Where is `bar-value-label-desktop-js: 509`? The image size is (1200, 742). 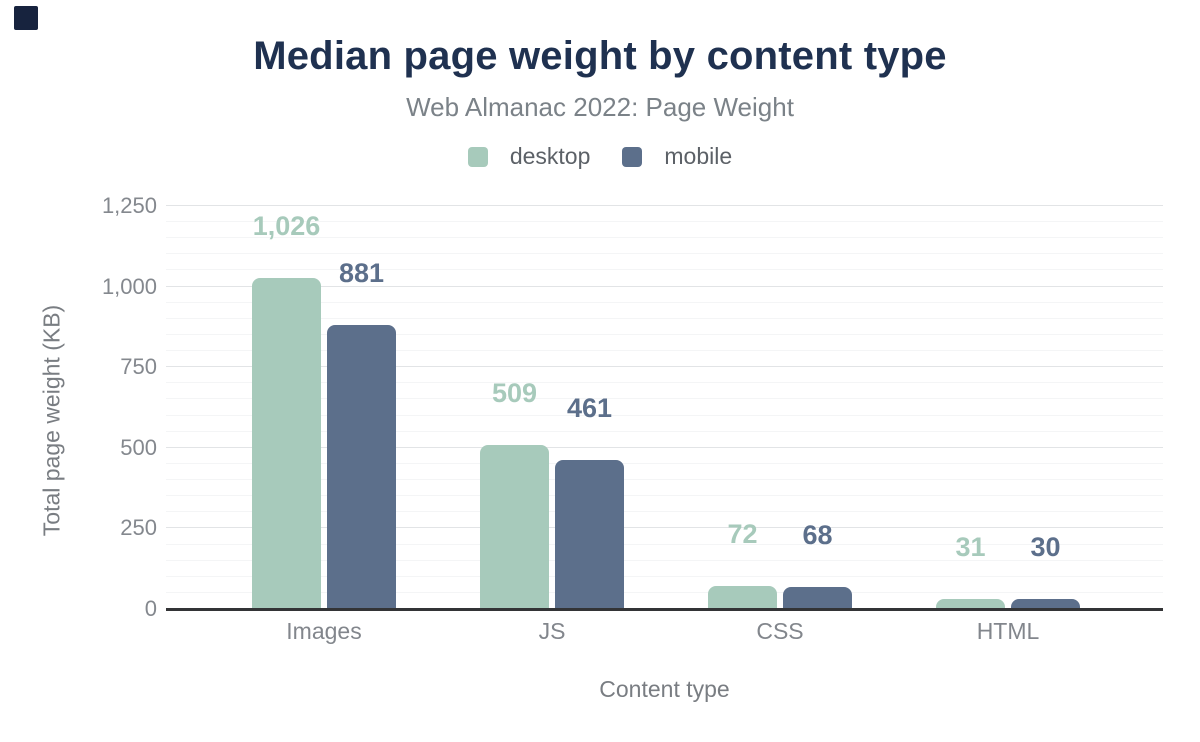
bar-value-label-desktop-js: 509 is located at coordinates (514, 392).